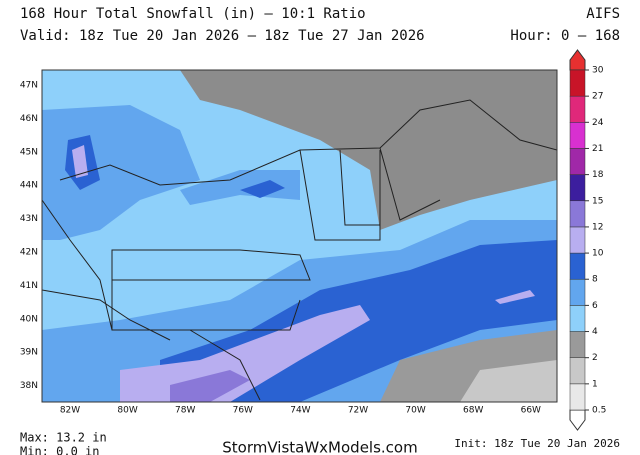  What do you see at coordinates (603, 14) in the screenshot?
I see `model: AIFS` at bounding box center [603, 14].